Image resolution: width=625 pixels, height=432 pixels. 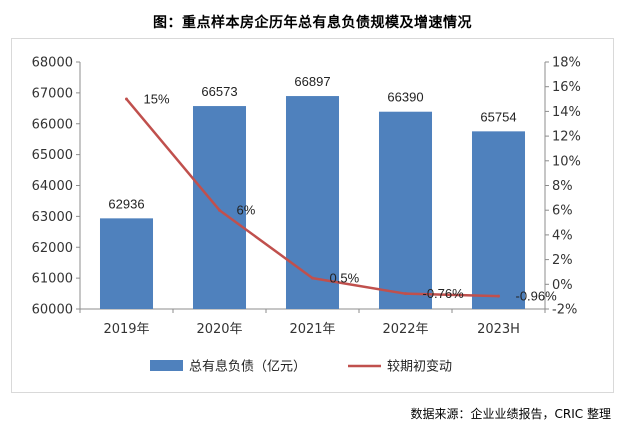 What do you see at coordinates (566, 63) in the screenshot?
I see `right-tick-label: 18%` at bounding box center [566, 63].